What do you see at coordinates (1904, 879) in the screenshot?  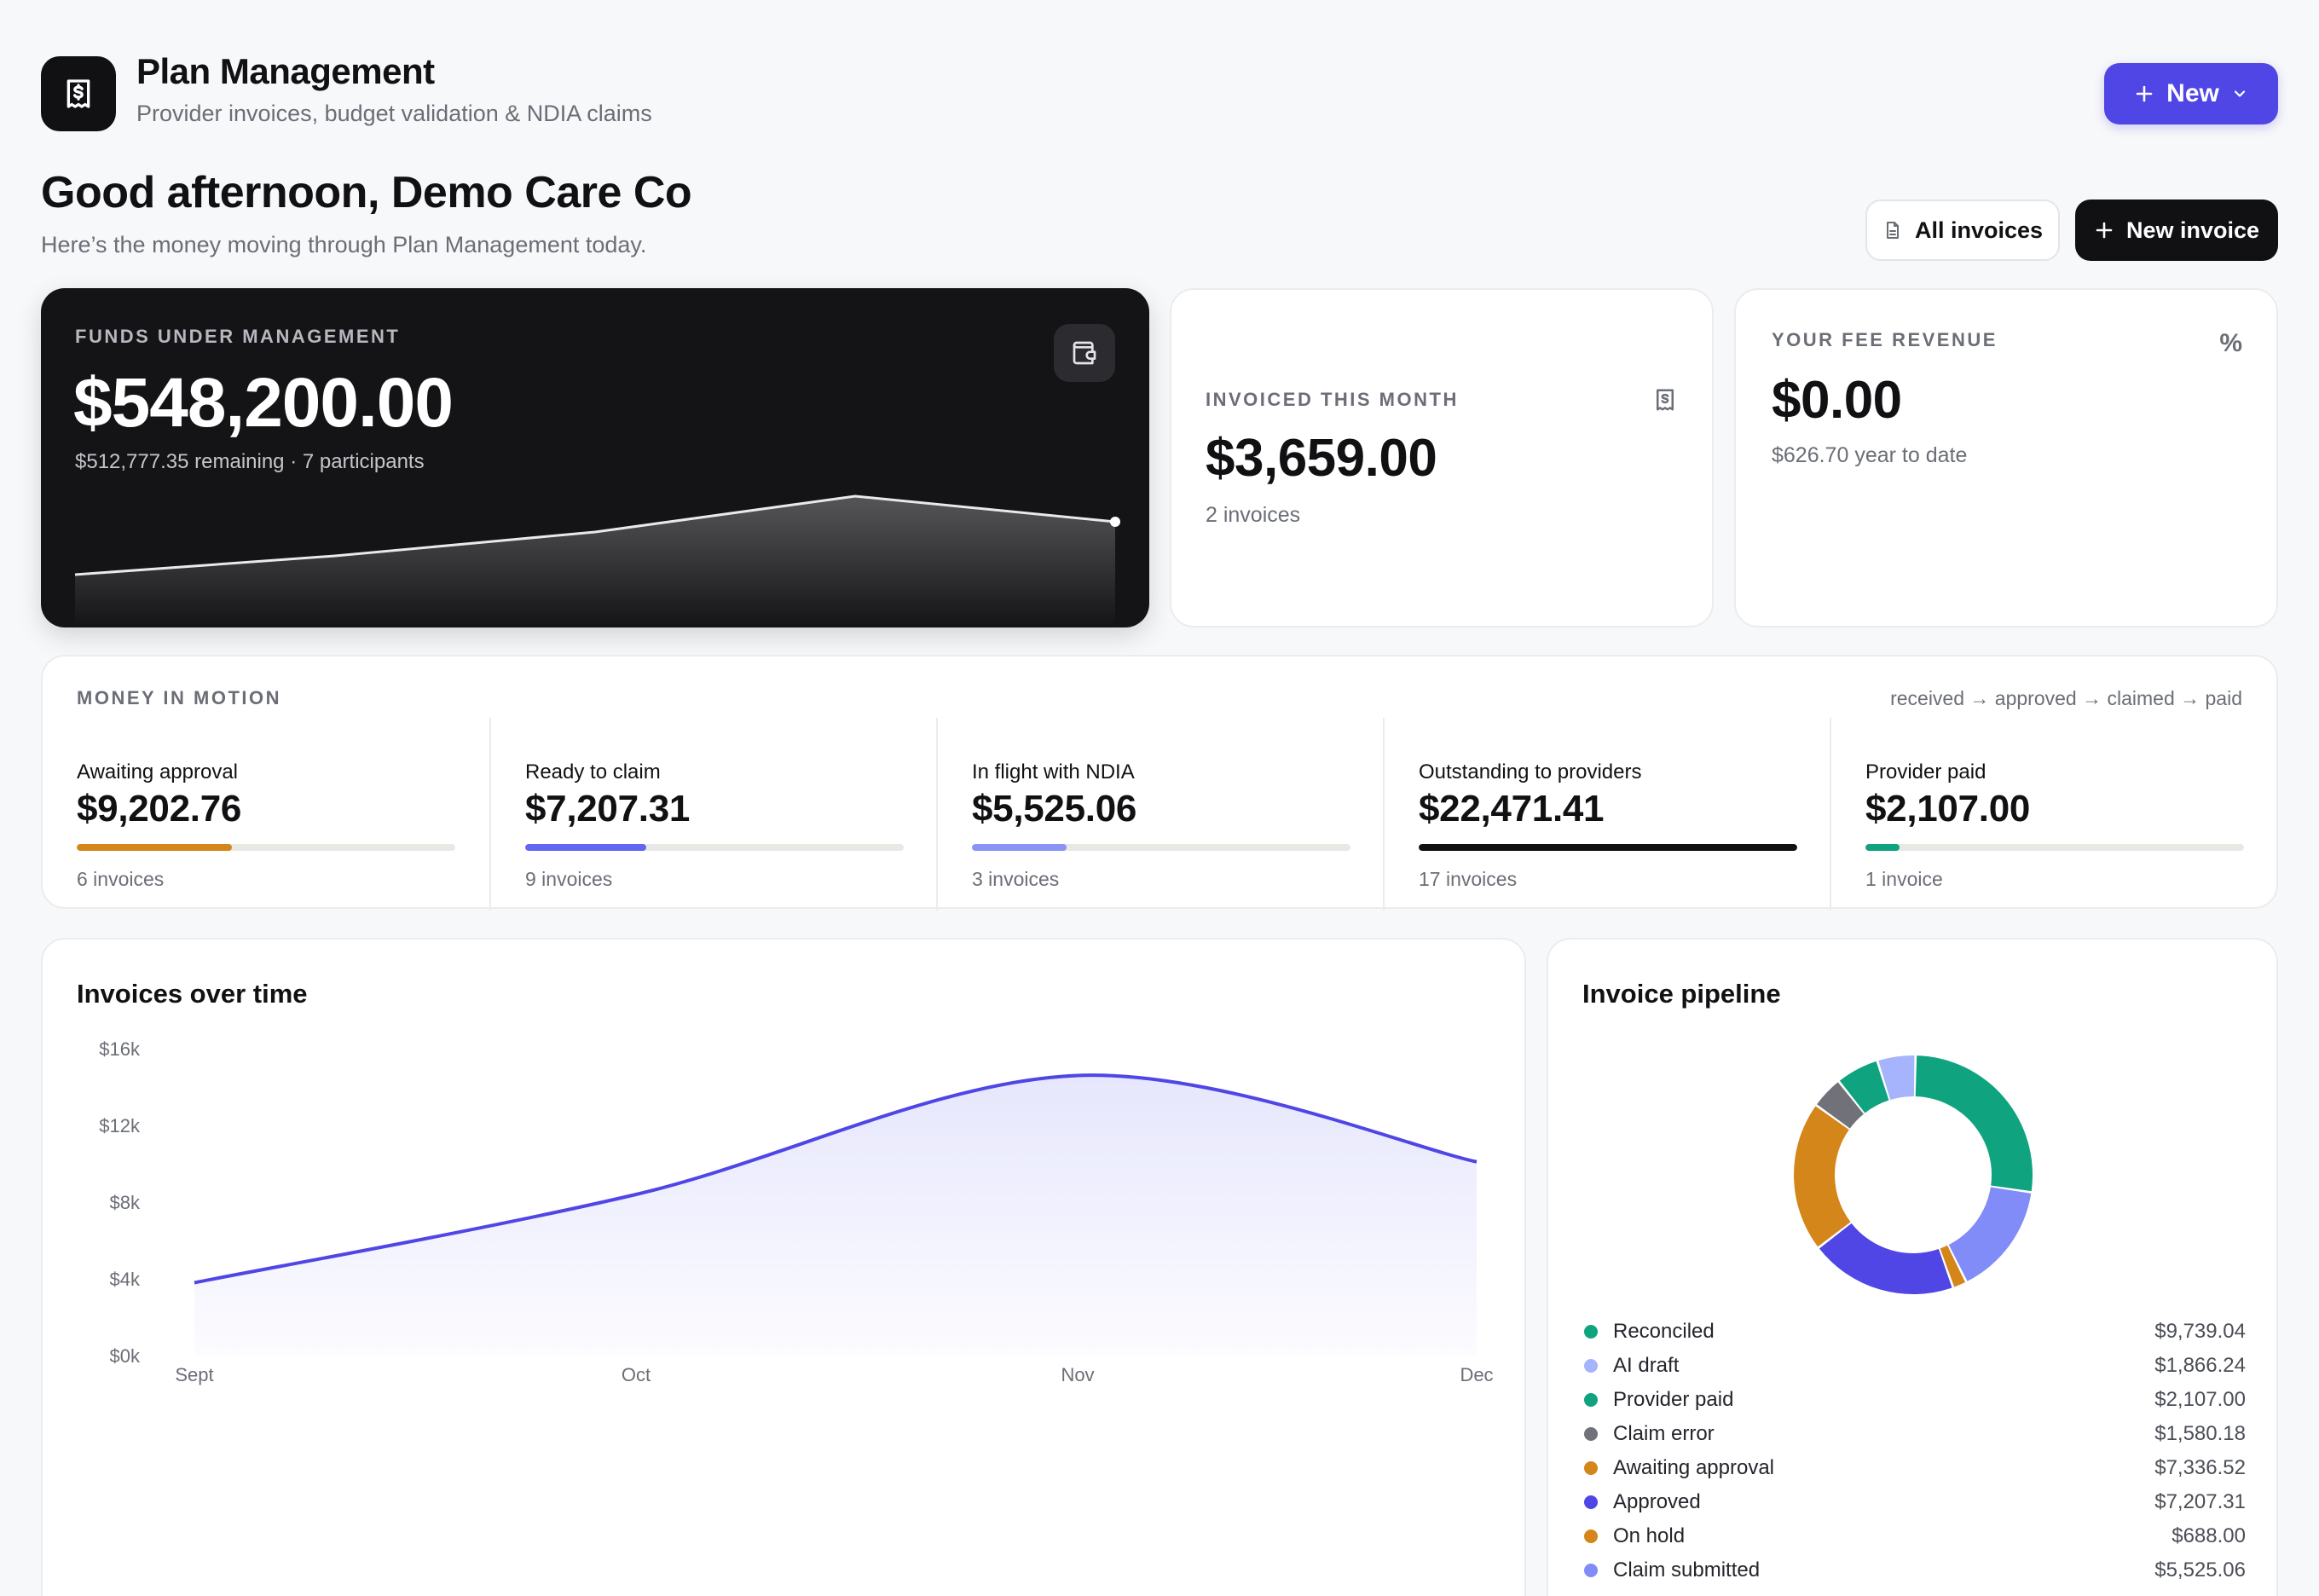 I see `stage-count: 1 invoice` at bounding box center [1904, 879].